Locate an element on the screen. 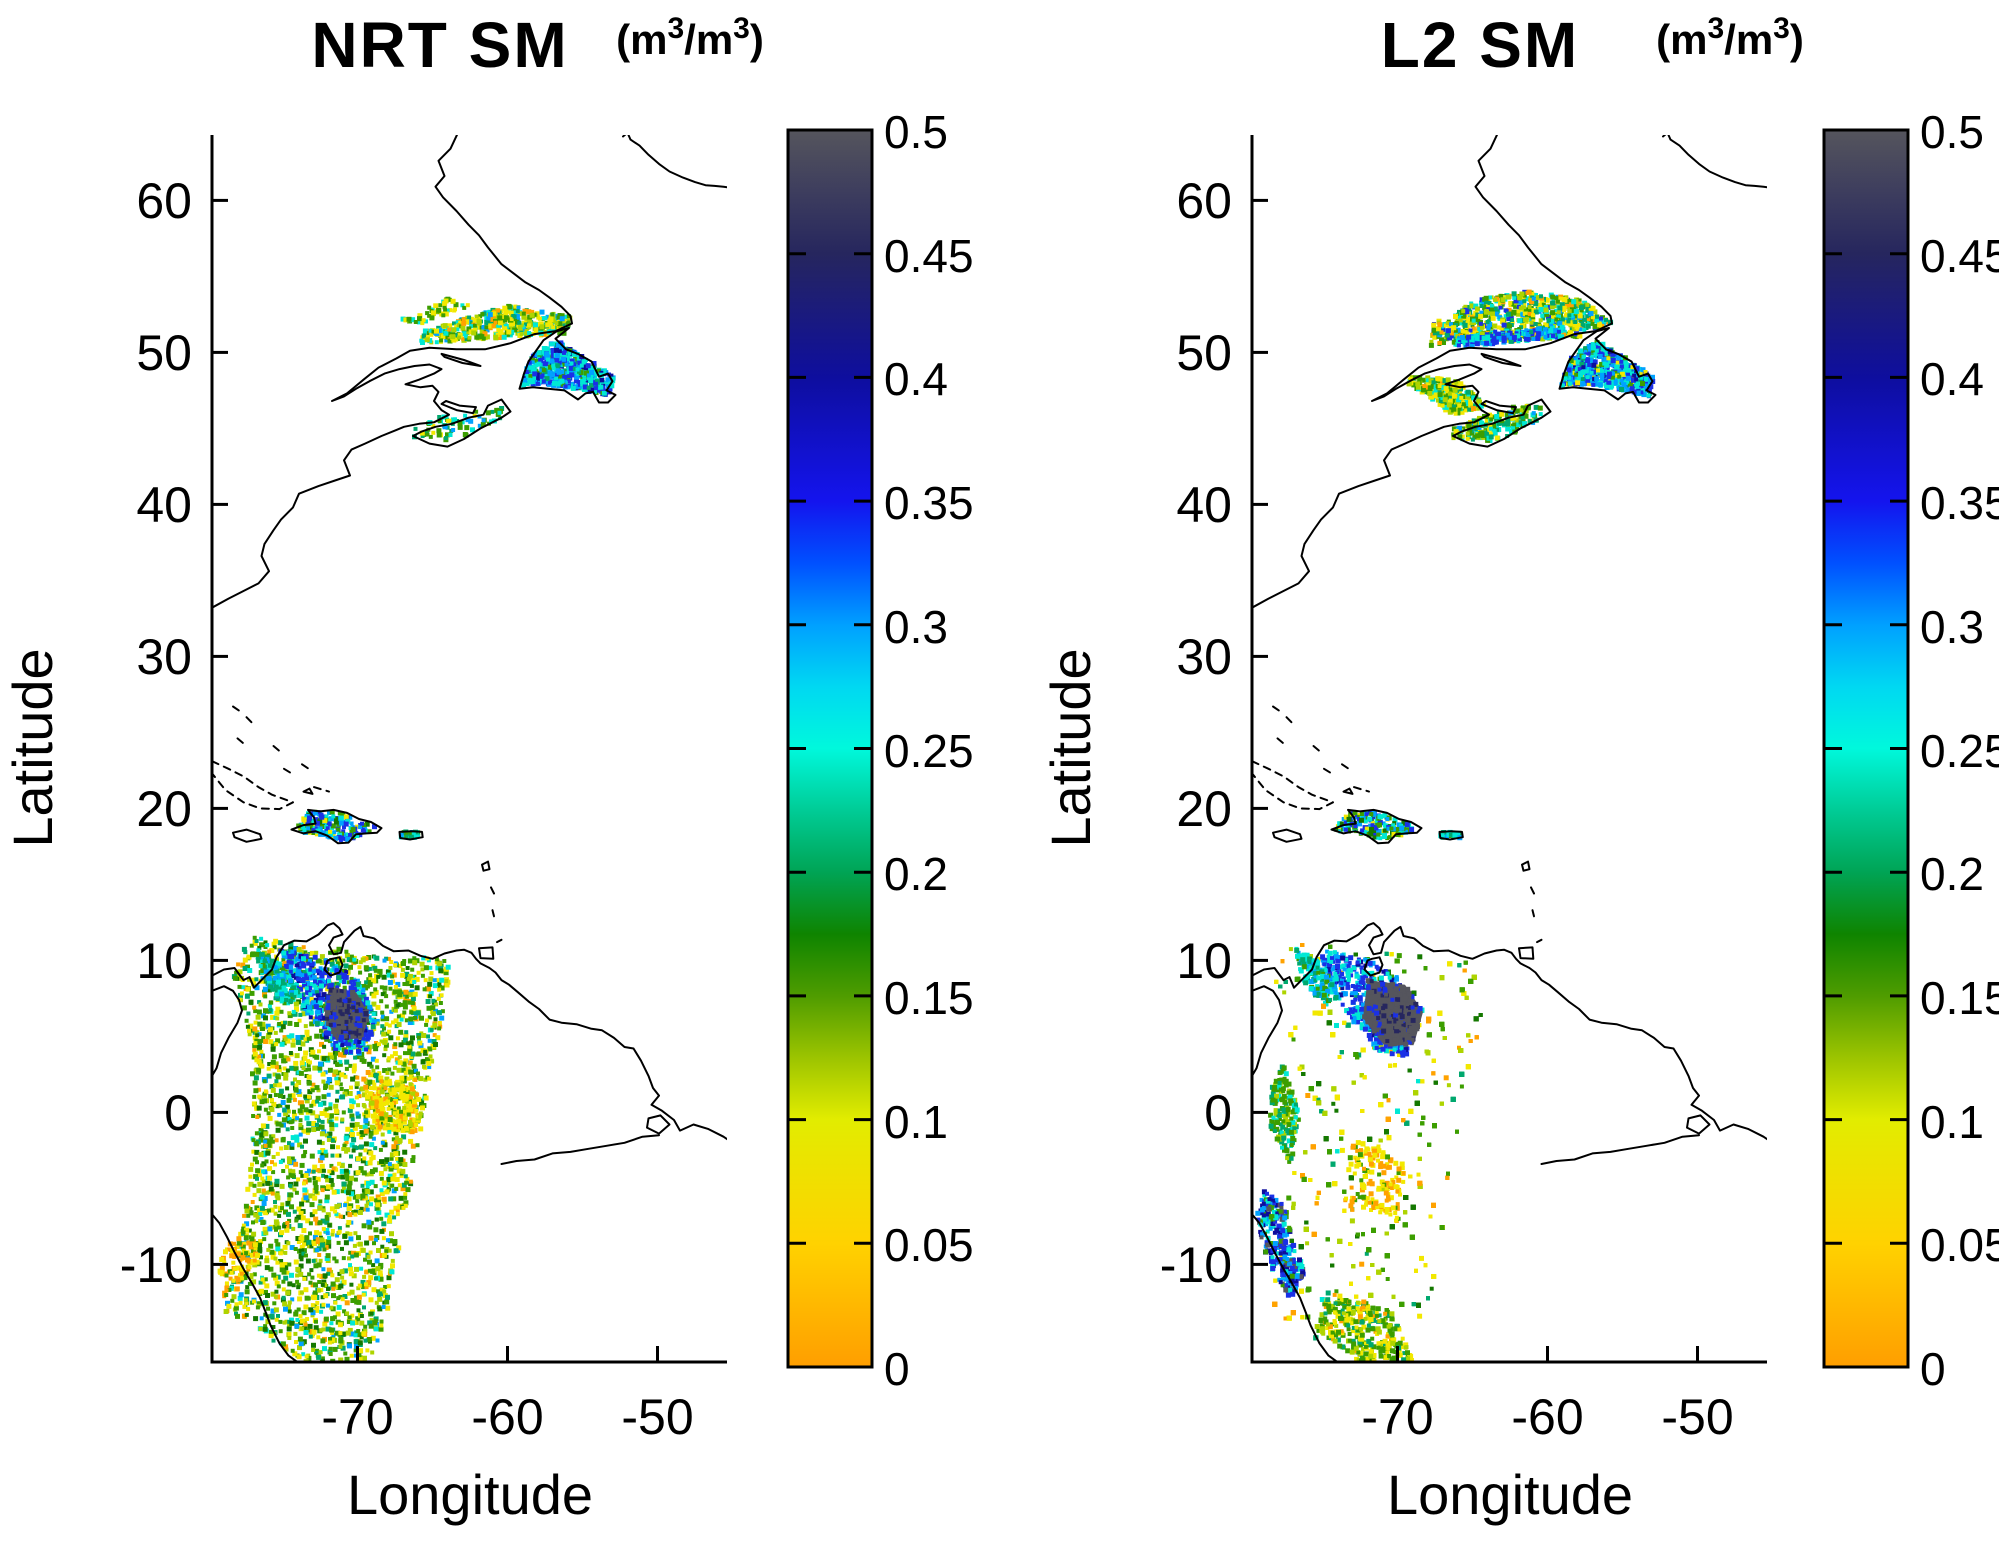 The height and width of the screenshot is (1551, 1999). y-axis-label-right: Latitude is located at coordinates (1070, 748).